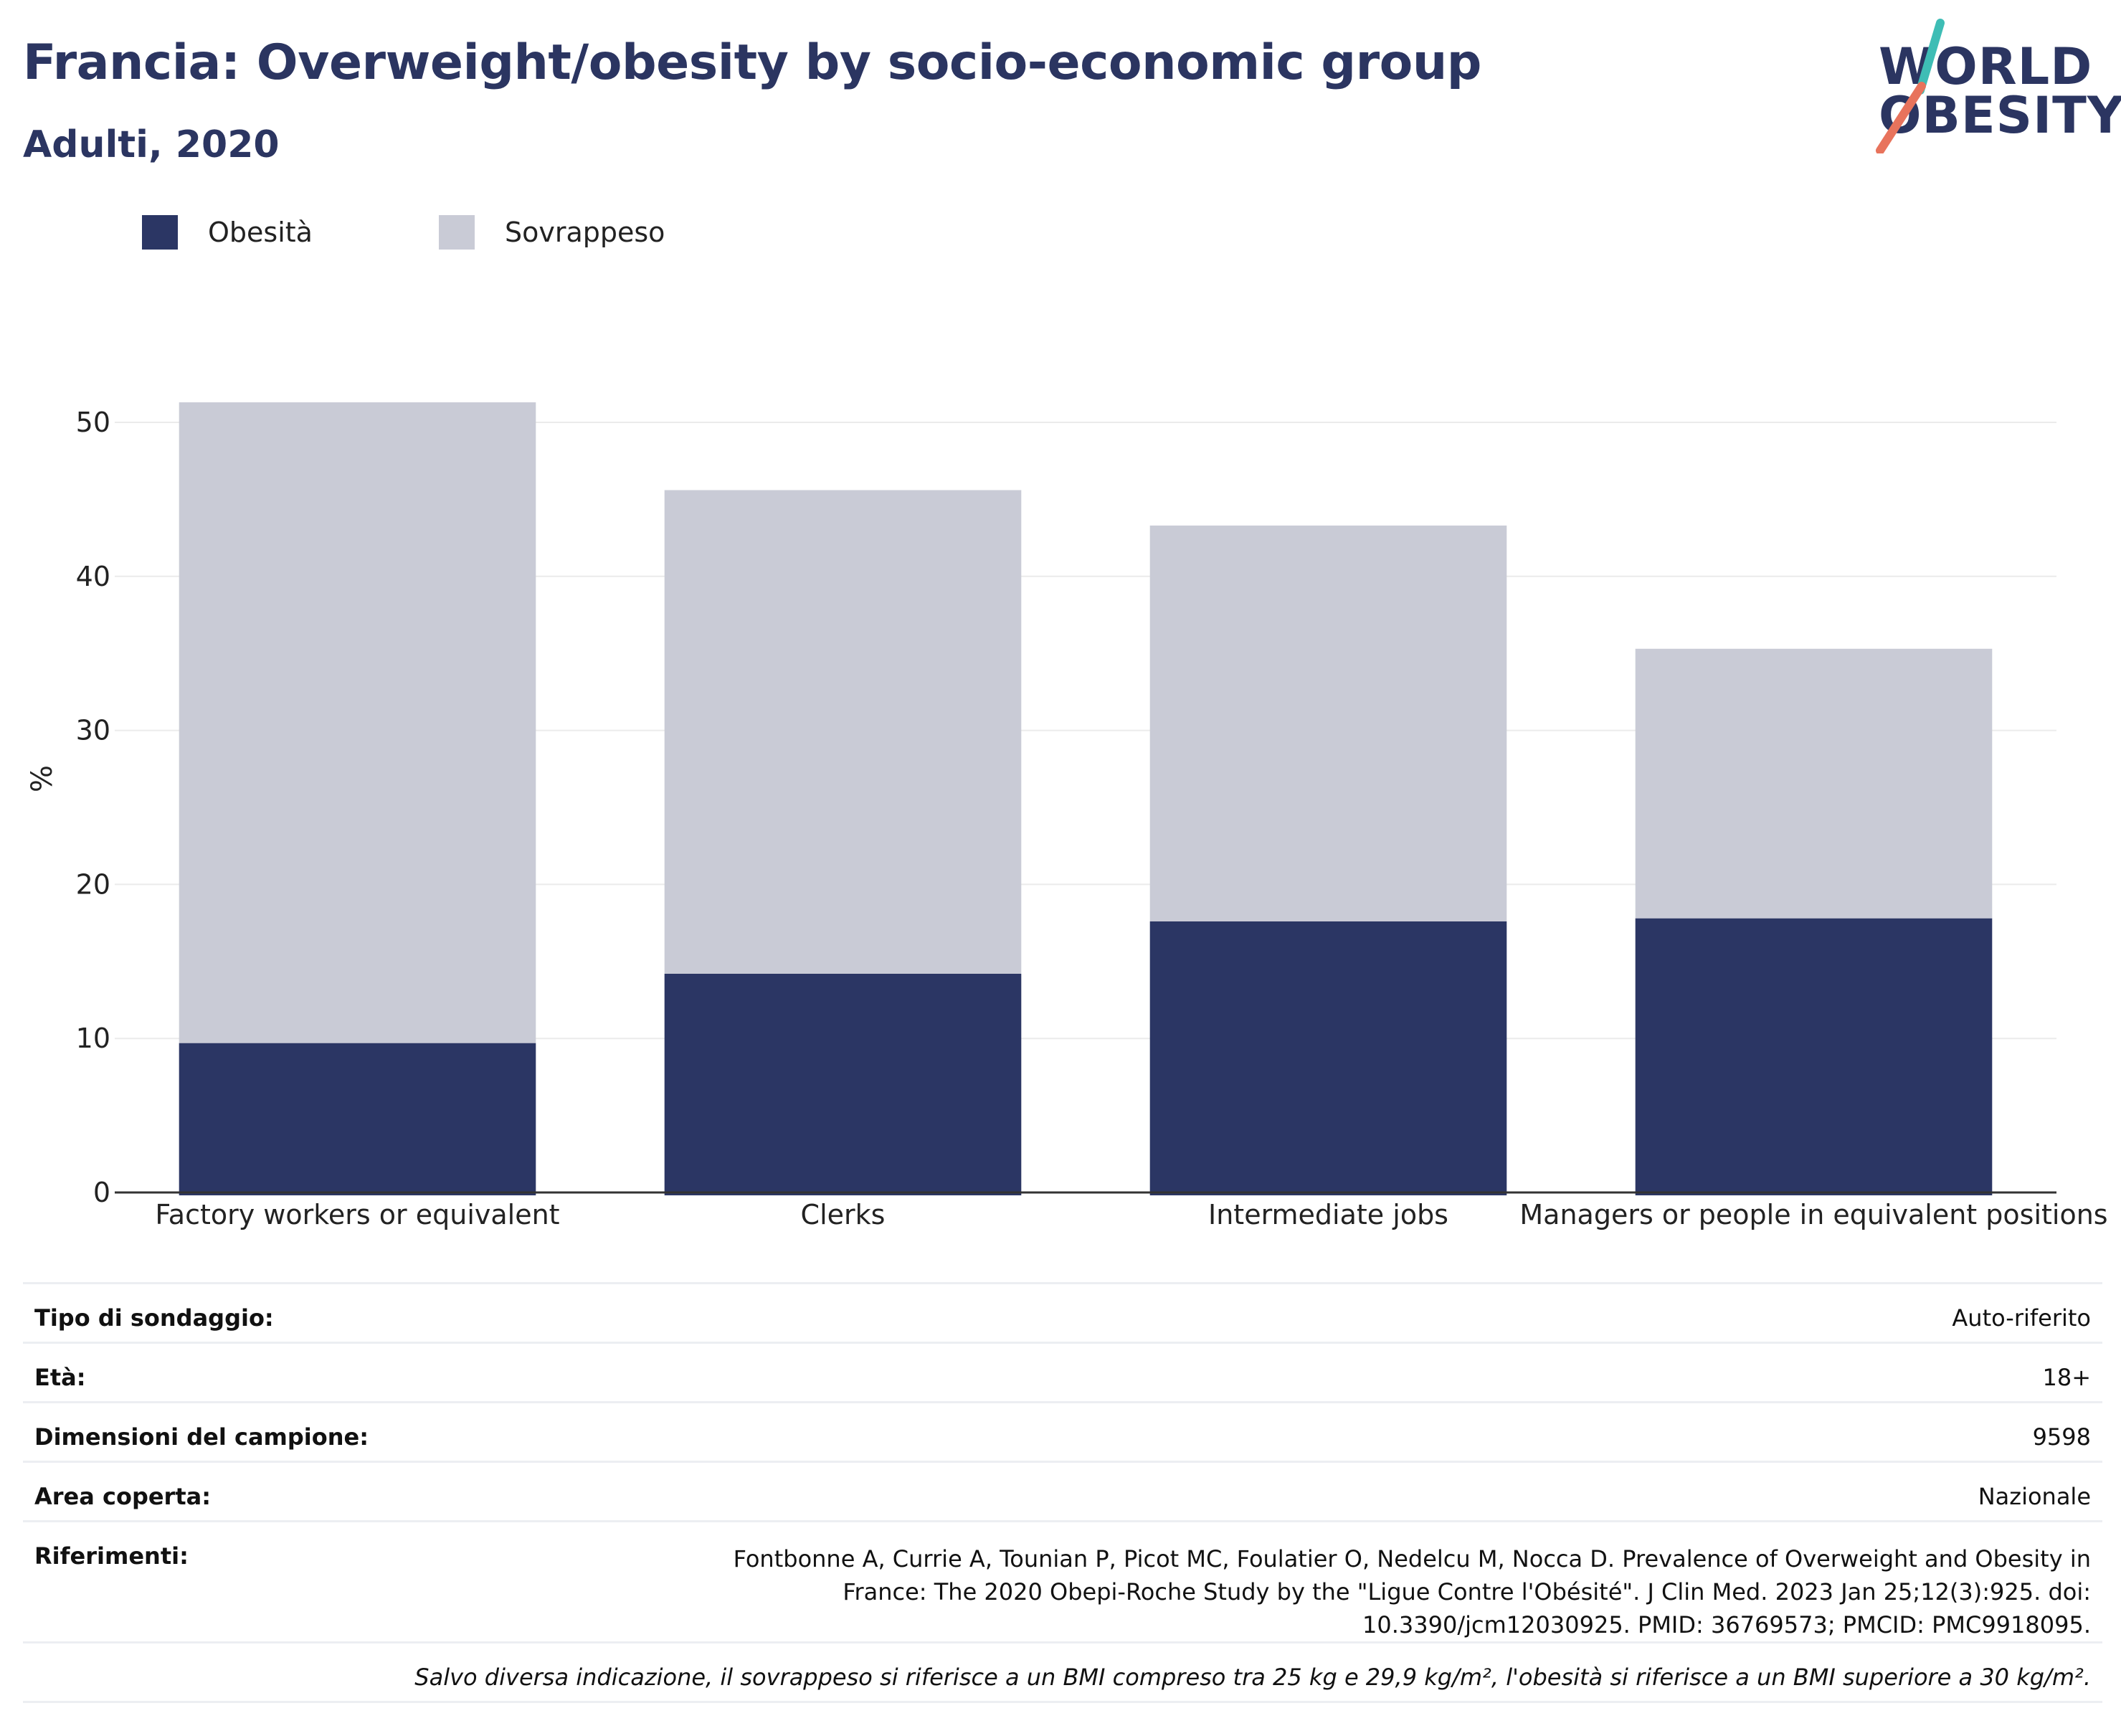 The height and width of the screenshot is (1736, 2121). What do you see at coordinates (1910, 86) in the screenshot?
I see `logo-slash-icon` at bounding box center [1910, 86].